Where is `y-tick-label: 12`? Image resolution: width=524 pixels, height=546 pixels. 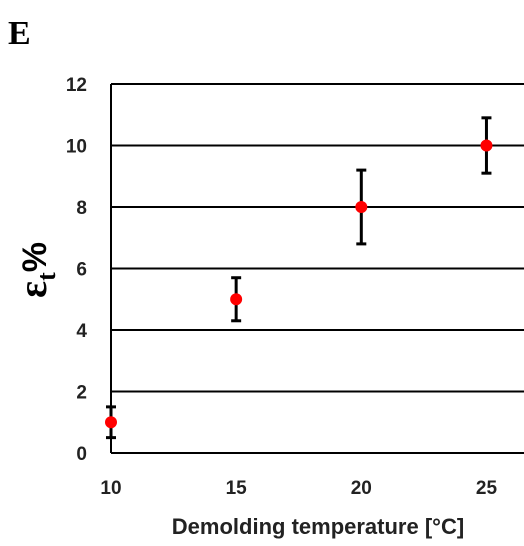
y-tick-label: 12 is located at coordinates (76, 85).